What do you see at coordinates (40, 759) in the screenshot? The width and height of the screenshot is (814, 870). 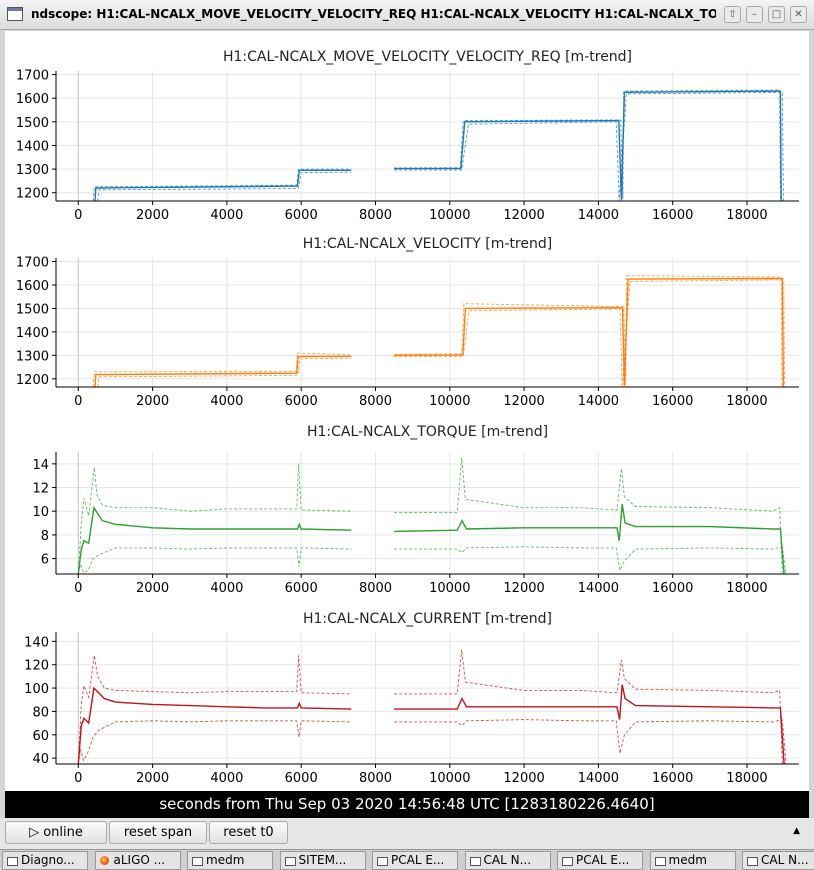 I see `y-tick-label: 40` at bounding box center [40, 759].